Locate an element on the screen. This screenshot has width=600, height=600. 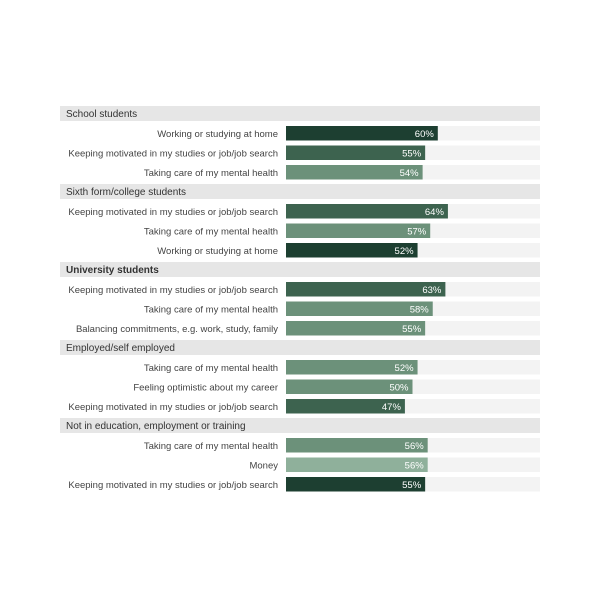
category-label: Money is located at coordinates (263, 465).